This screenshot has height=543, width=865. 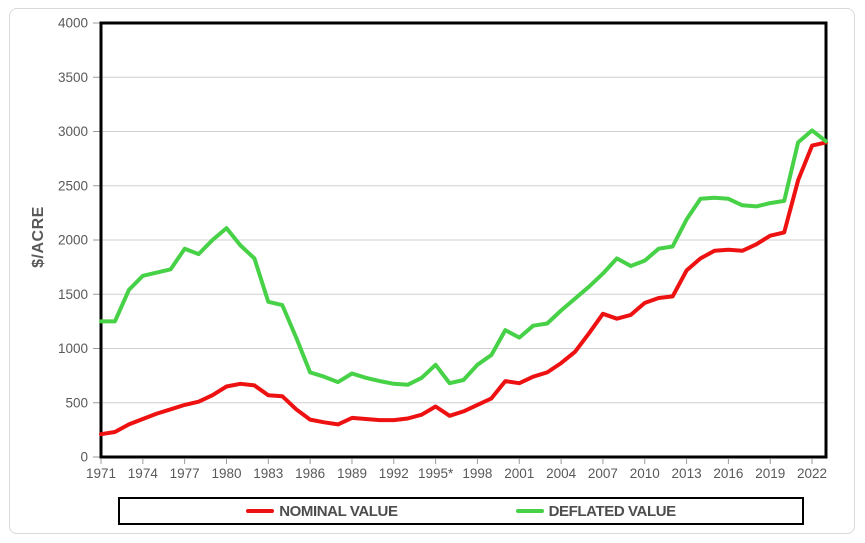 I want to click on x-tick-label: 2010, so click(x=645, y=473).